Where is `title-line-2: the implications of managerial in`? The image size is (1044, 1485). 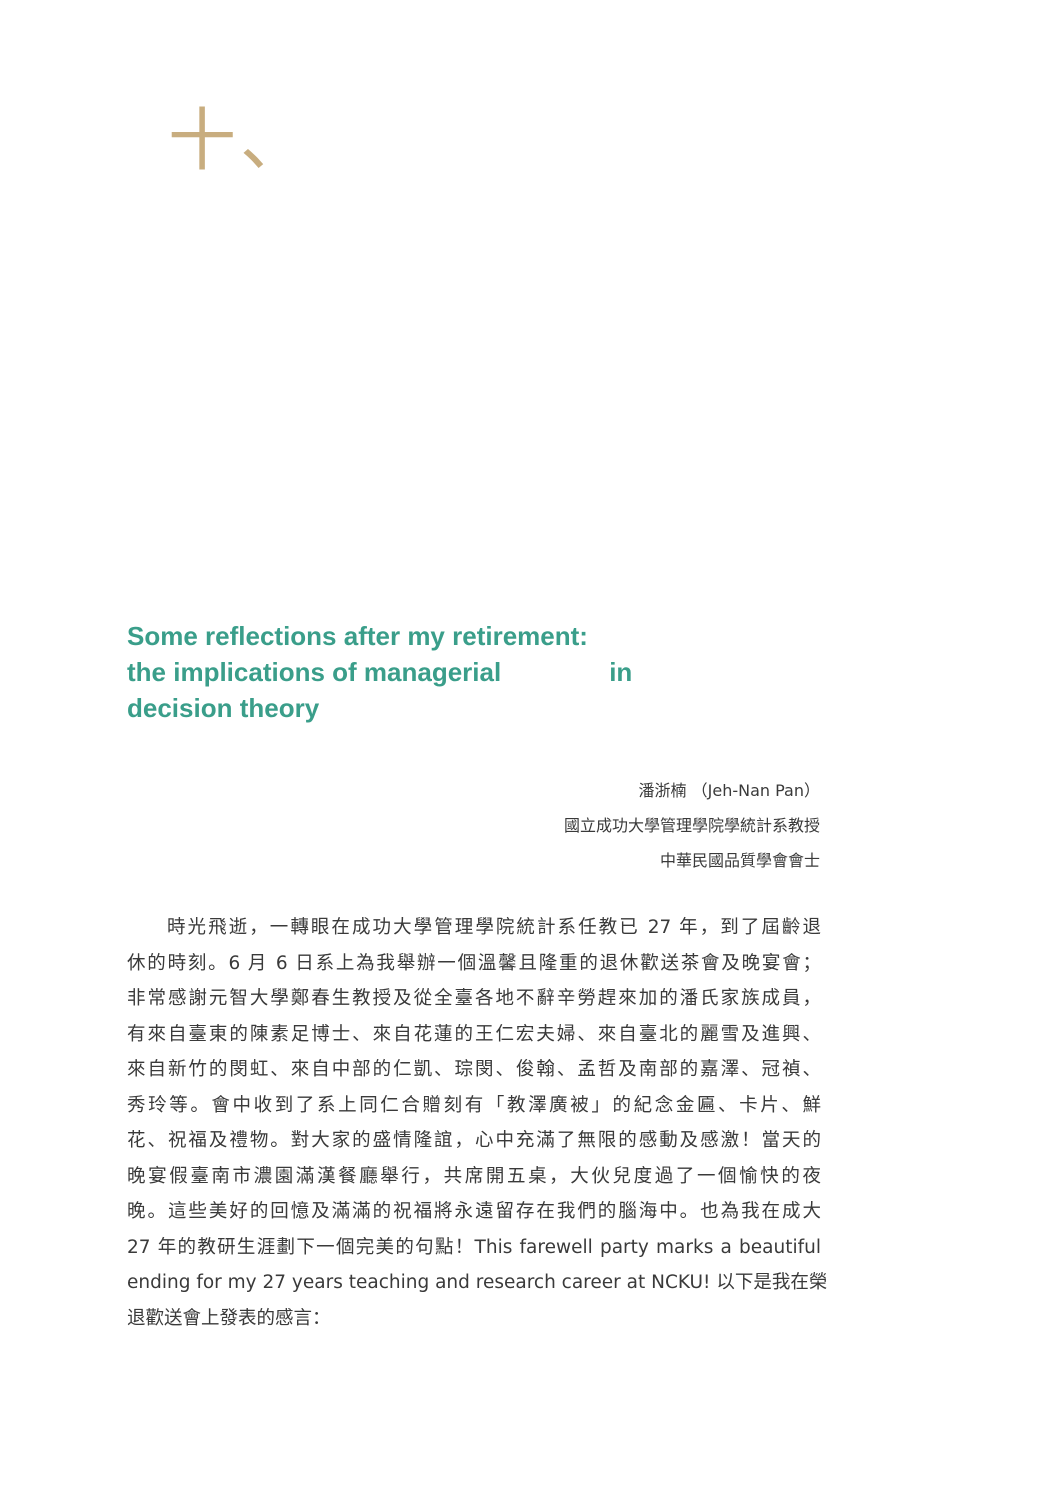 title-line-2: the implications of managerial in is located at coordinates (477, 672).